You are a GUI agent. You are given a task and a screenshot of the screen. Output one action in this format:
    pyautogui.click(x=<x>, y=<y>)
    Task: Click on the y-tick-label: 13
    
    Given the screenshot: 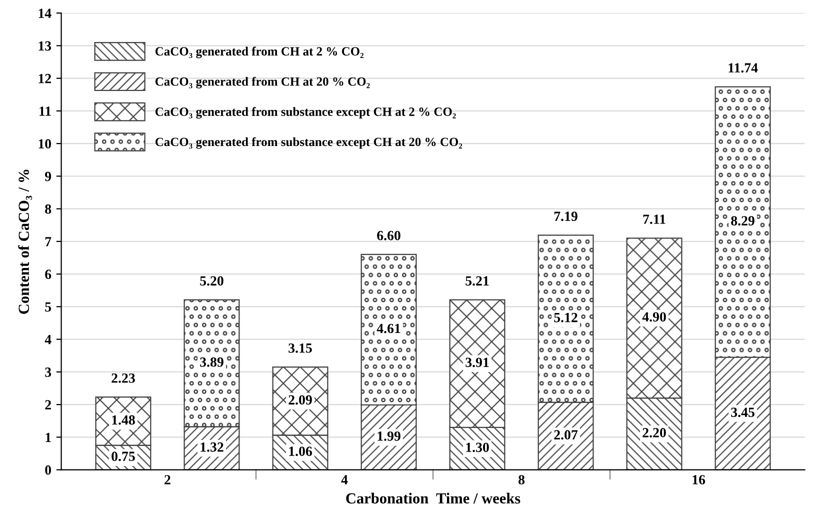 What is the action you would take?
    pyautogui.click(x=45, y=46)
    